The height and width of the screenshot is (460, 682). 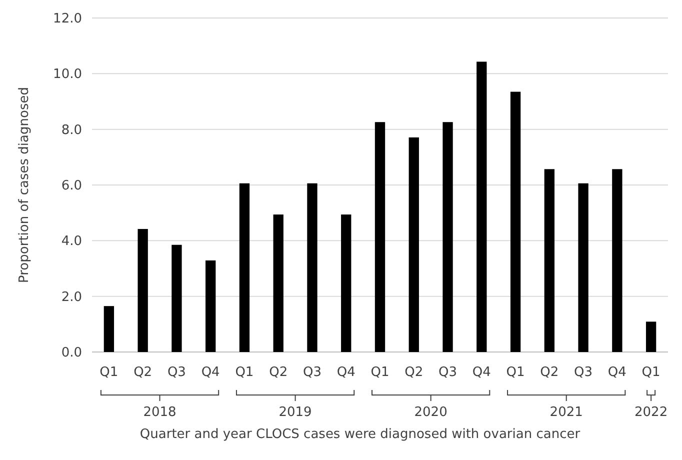 What do you see at coordinates (71, 297) in the screenshot?
I see `y-tick-label: 2.0` at bounding box center [71, 297].